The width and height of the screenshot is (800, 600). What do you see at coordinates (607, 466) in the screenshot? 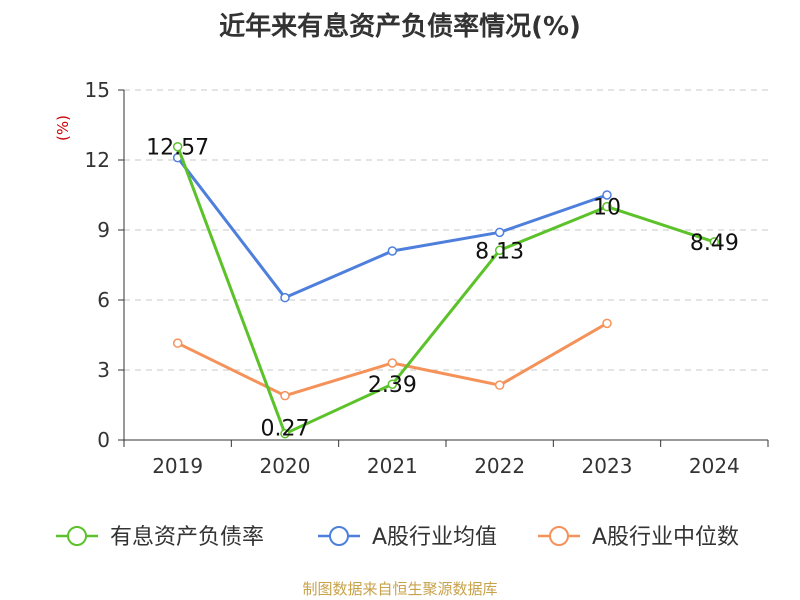
I see `x-tick-label: 2023` at bounding box center [607, 466].